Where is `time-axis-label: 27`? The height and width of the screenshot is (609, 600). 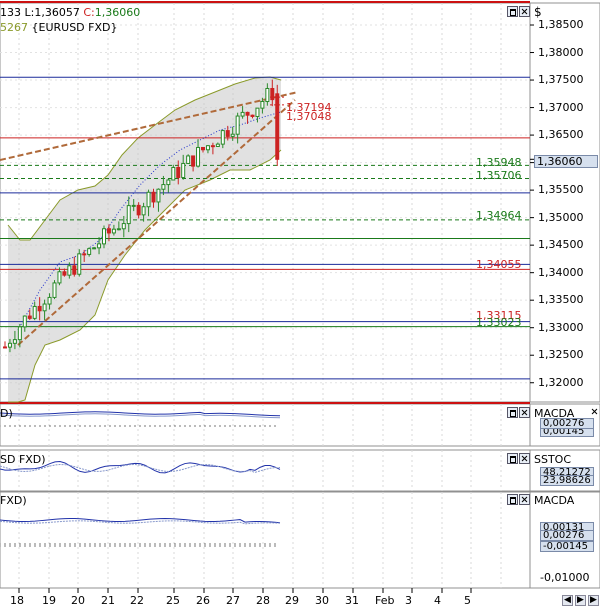 time-axis-label: 27 is located at coordinates (233, 600).